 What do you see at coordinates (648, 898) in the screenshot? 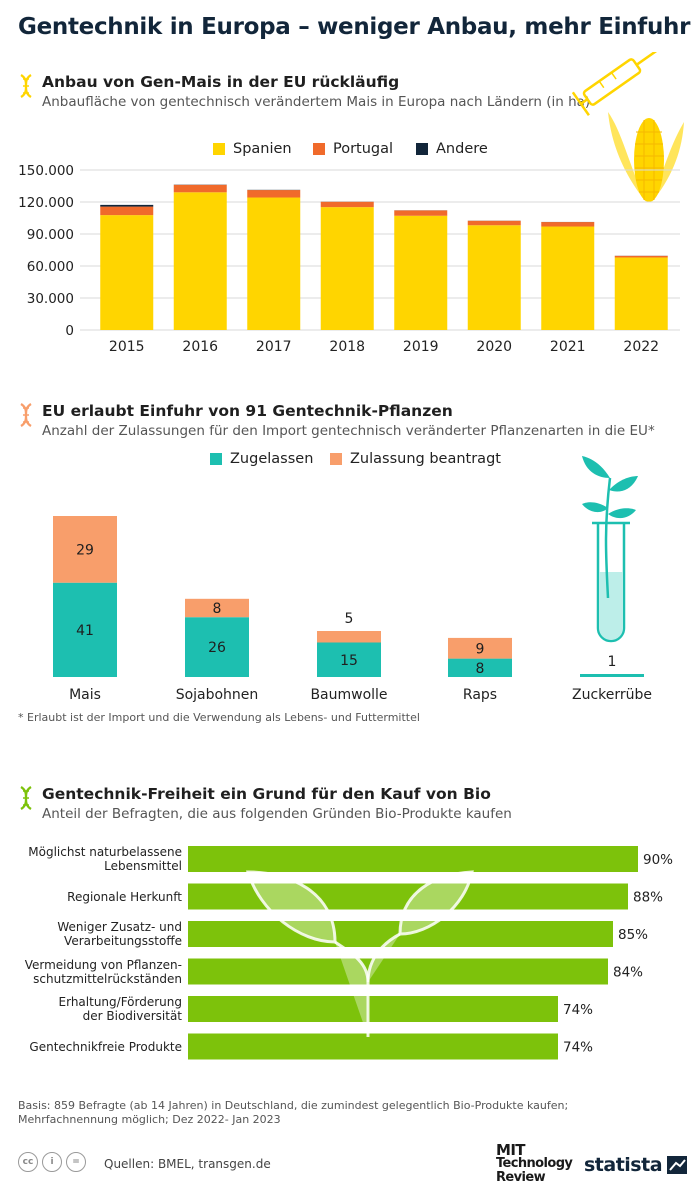
I see `value-label: 88%` at bounding box center [648, 898].